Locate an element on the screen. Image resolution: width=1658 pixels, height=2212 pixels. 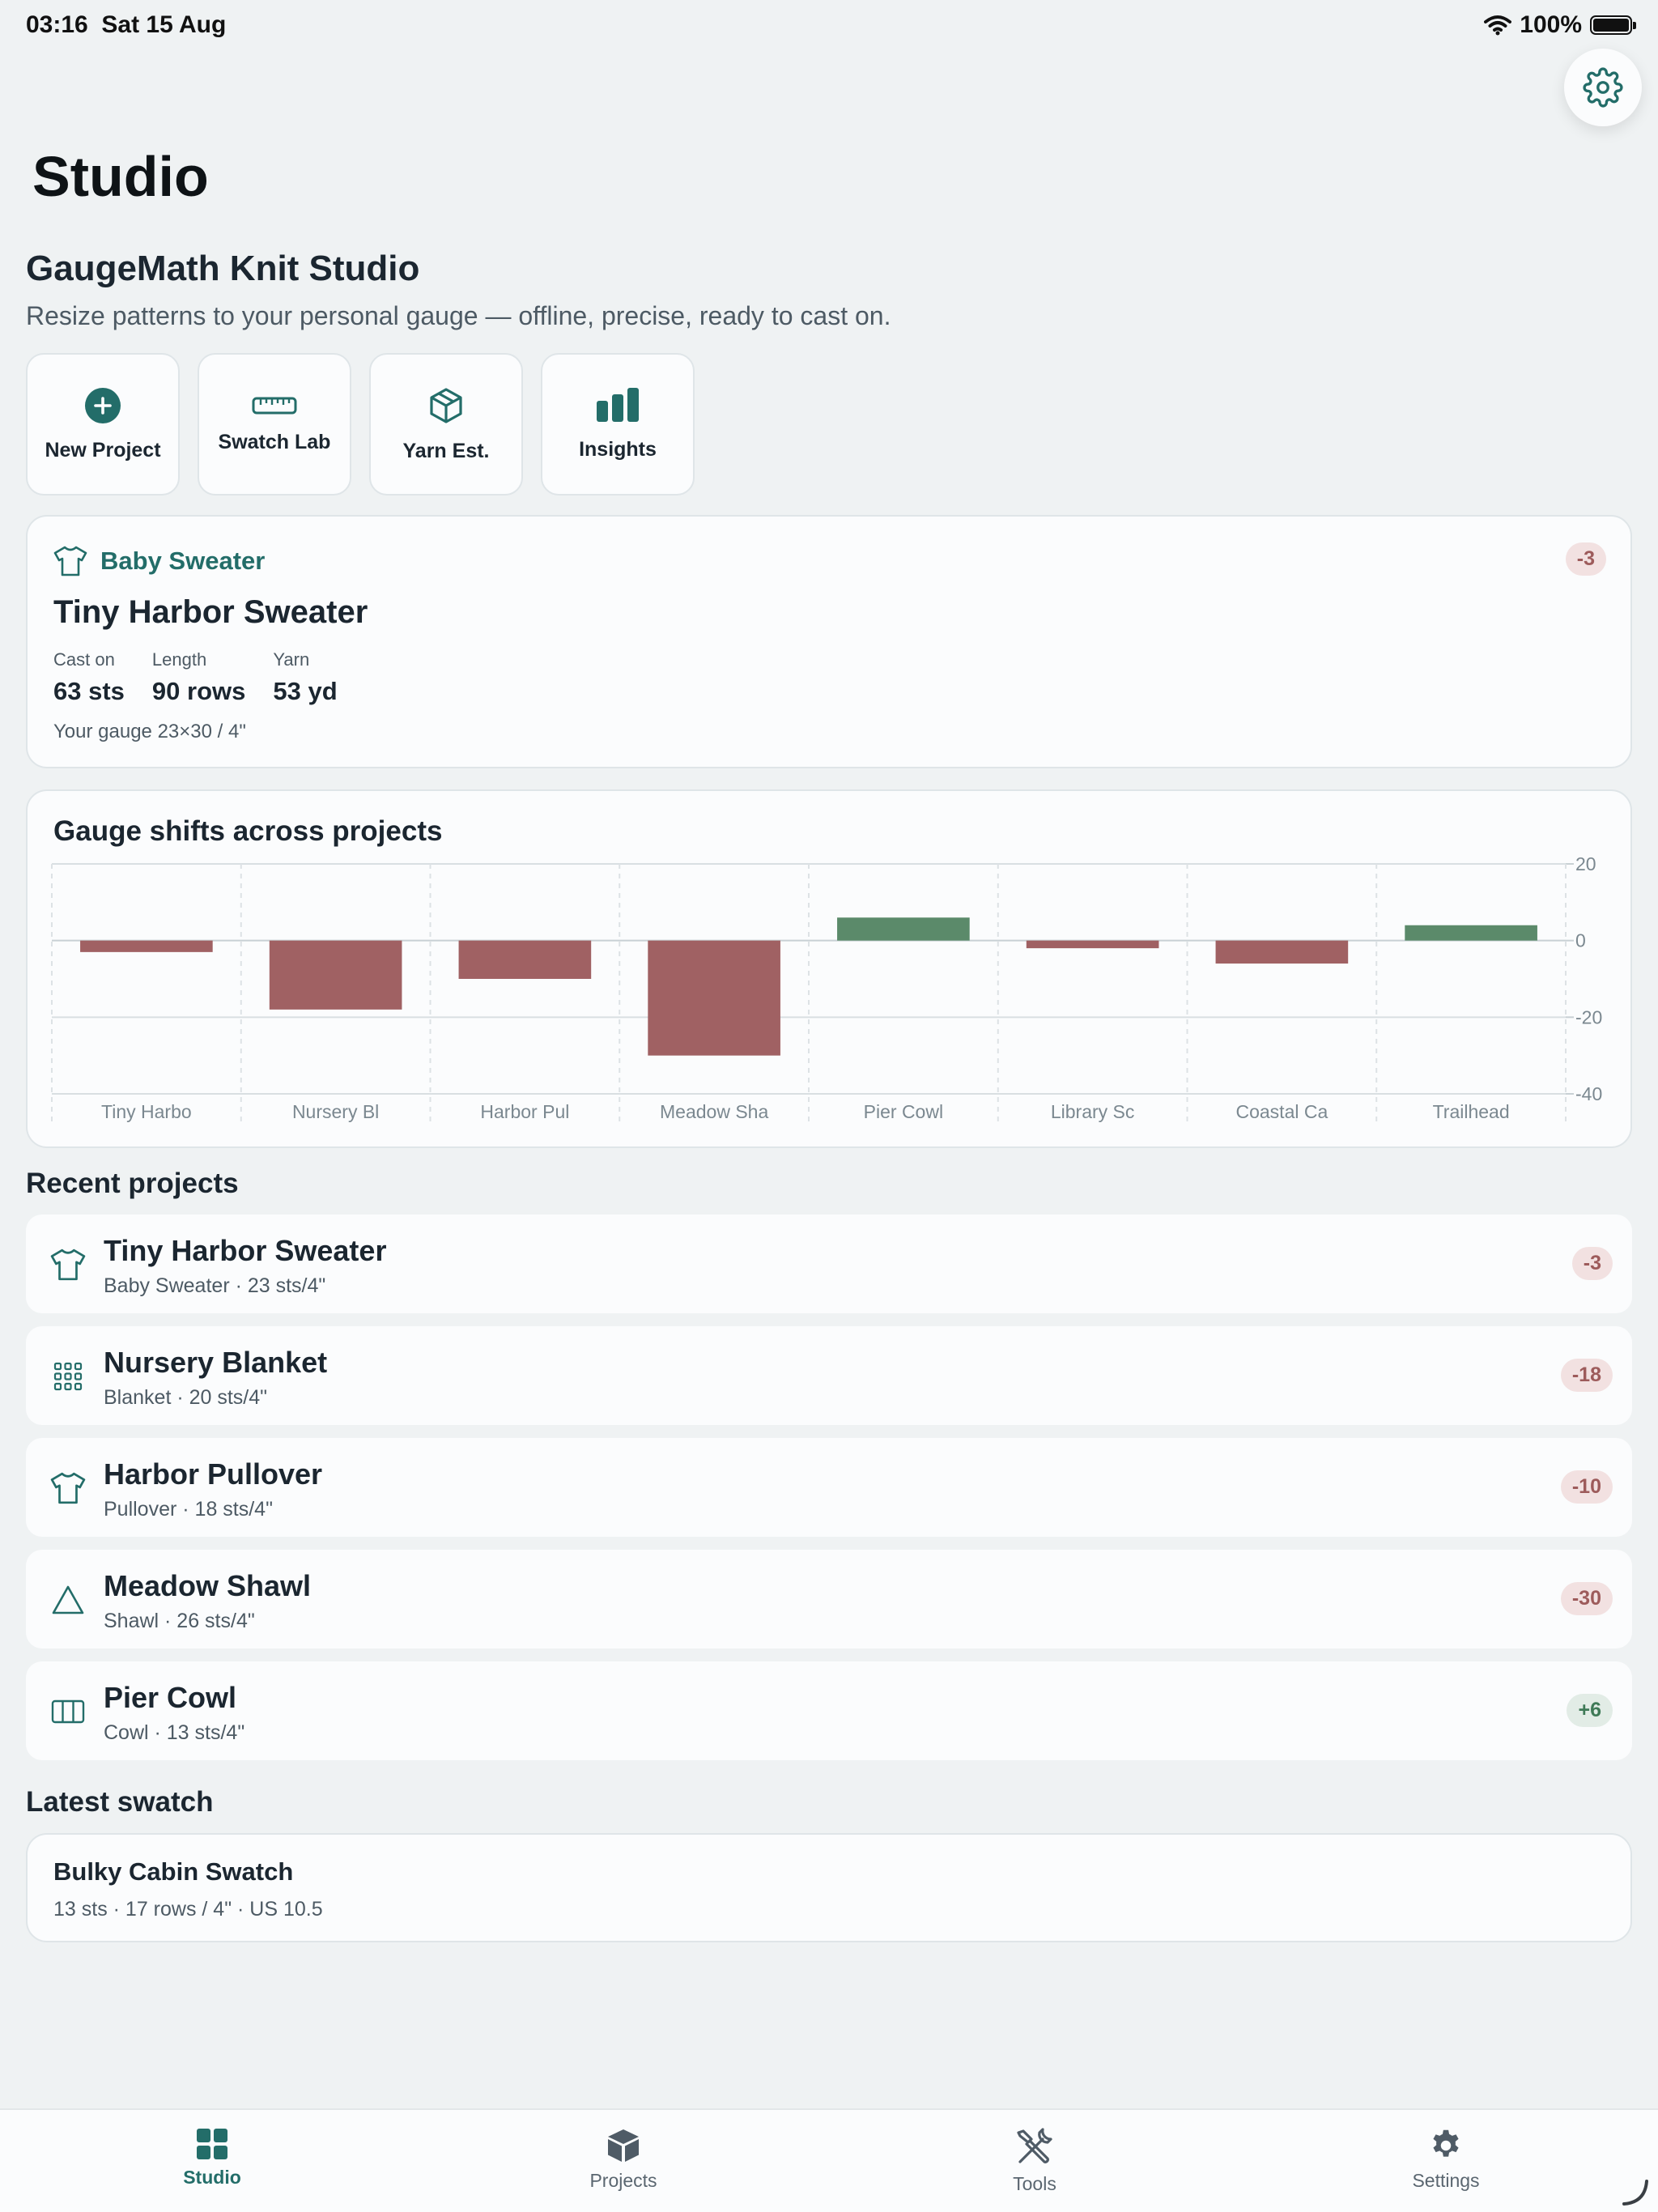
stat-yarn: Yarn 53 yd is located at coordinates (305, 678).